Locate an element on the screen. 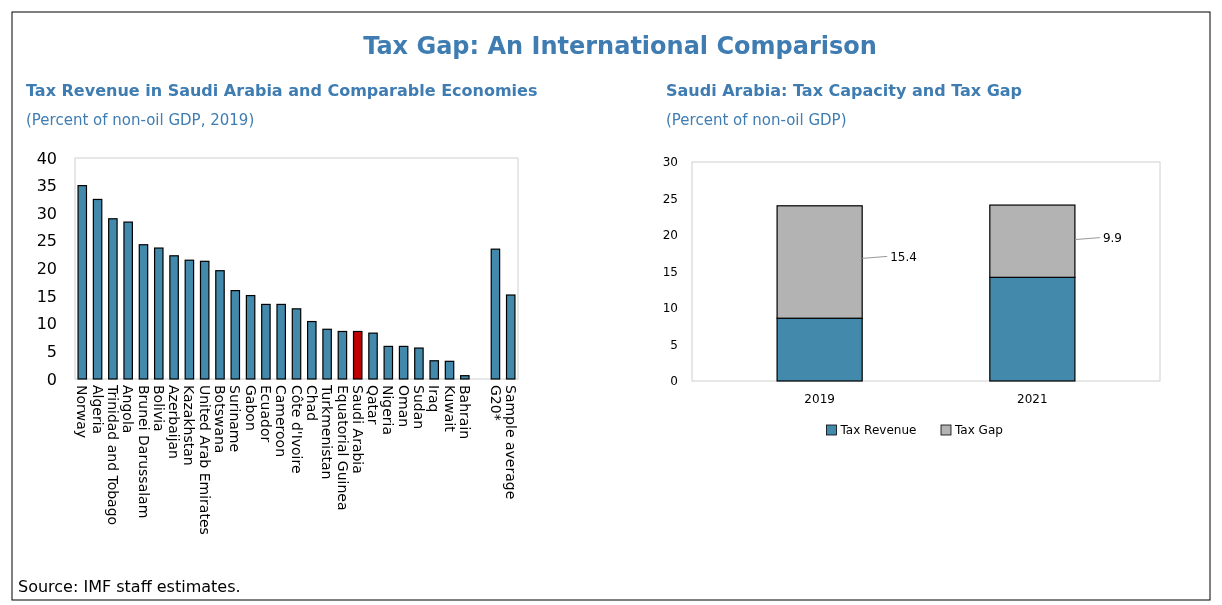  data-label: 9.9 is located at coordinates (1112, 237).